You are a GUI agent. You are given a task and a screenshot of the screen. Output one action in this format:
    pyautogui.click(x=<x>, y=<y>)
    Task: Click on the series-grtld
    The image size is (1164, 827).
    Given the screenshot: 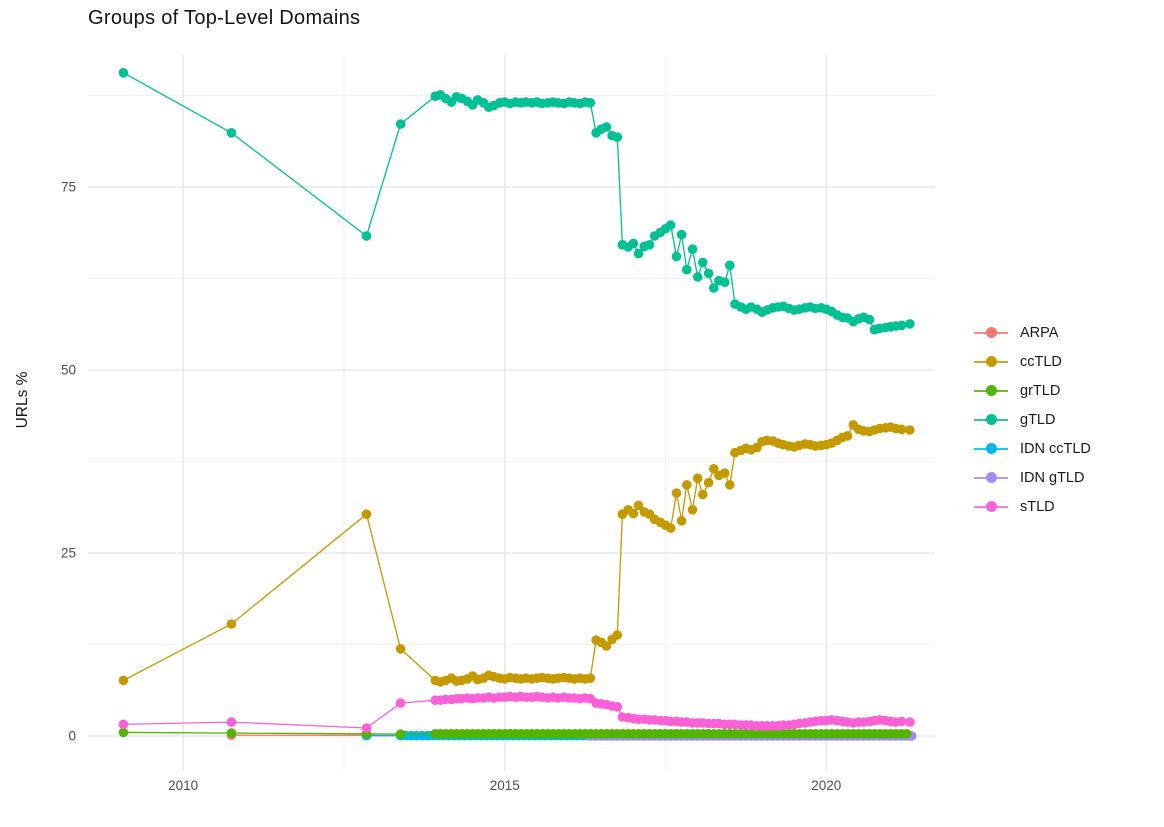 What is the action you would take?
    pyautogui.click(x=515, y=733)
    